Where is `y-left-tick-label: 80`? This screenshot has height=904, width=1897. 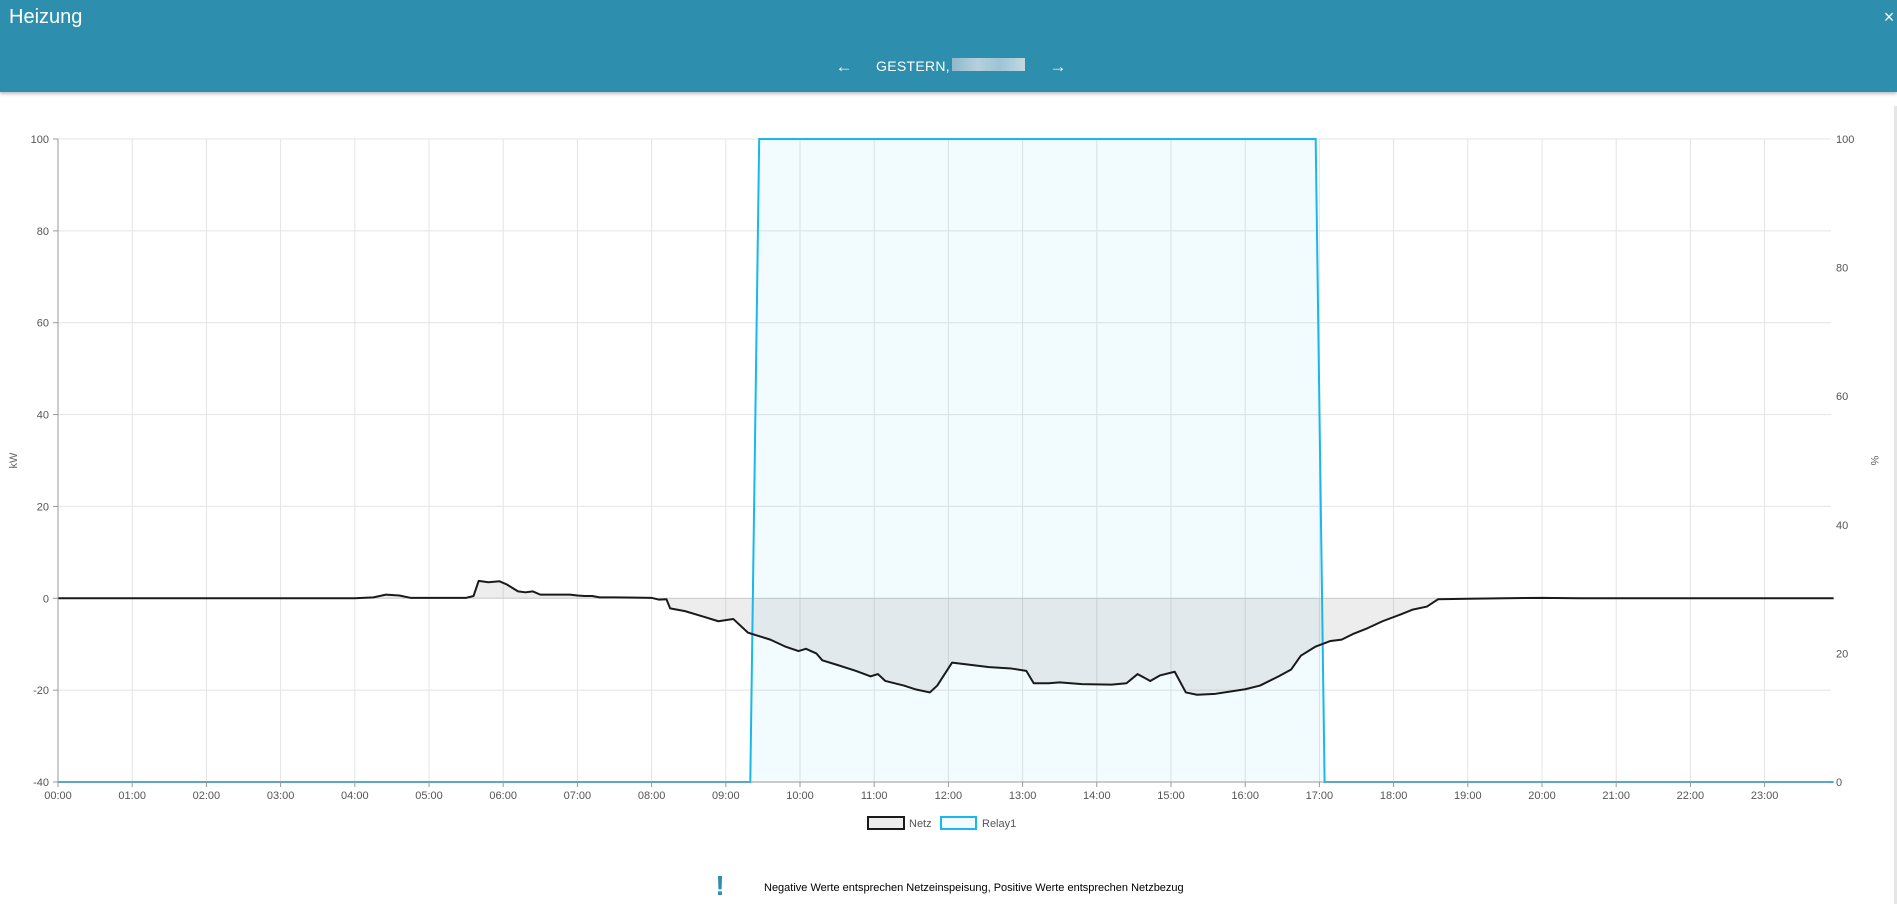
y-left-tick-label: 80 is located at coordinates (43, 232).